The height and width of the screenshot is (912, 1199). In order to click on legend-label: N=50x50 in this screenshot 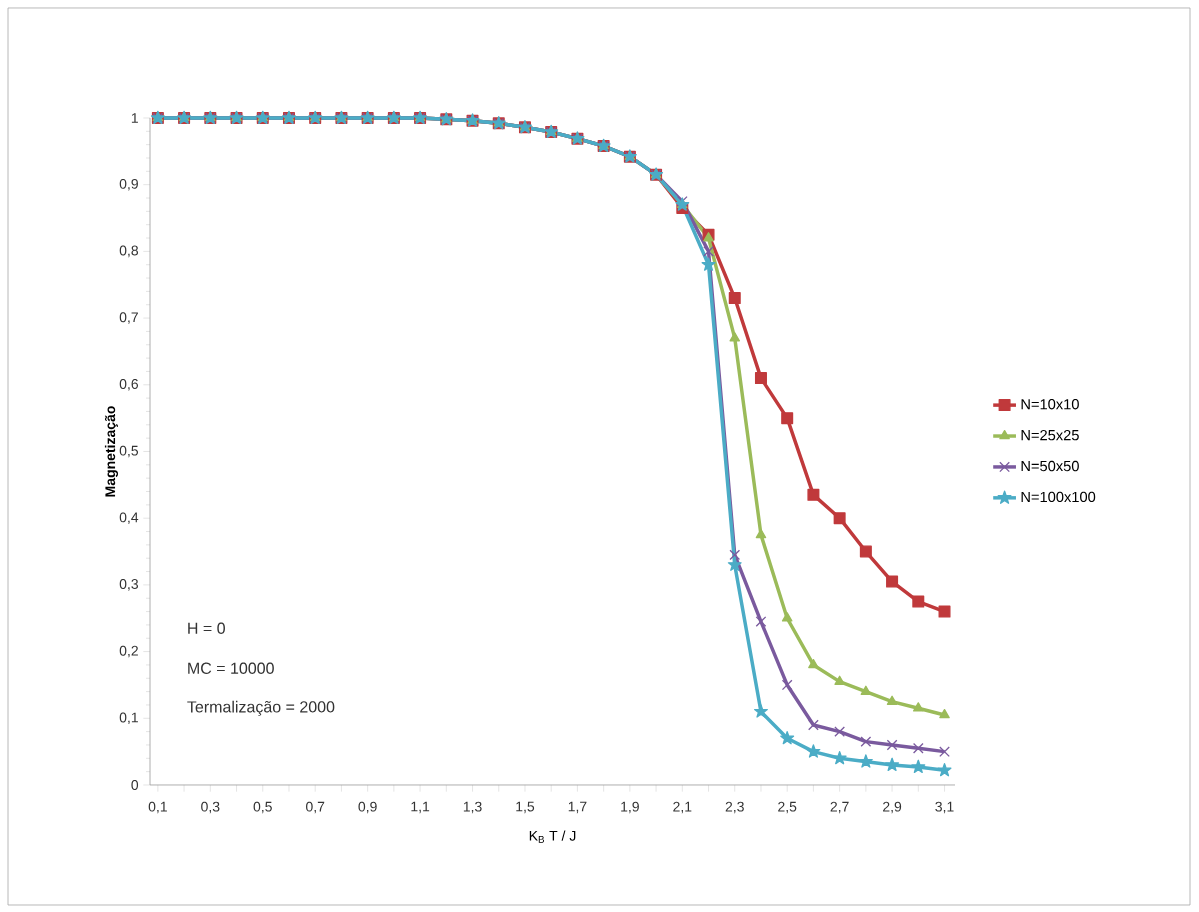, I will do `click(1050, 466)`.